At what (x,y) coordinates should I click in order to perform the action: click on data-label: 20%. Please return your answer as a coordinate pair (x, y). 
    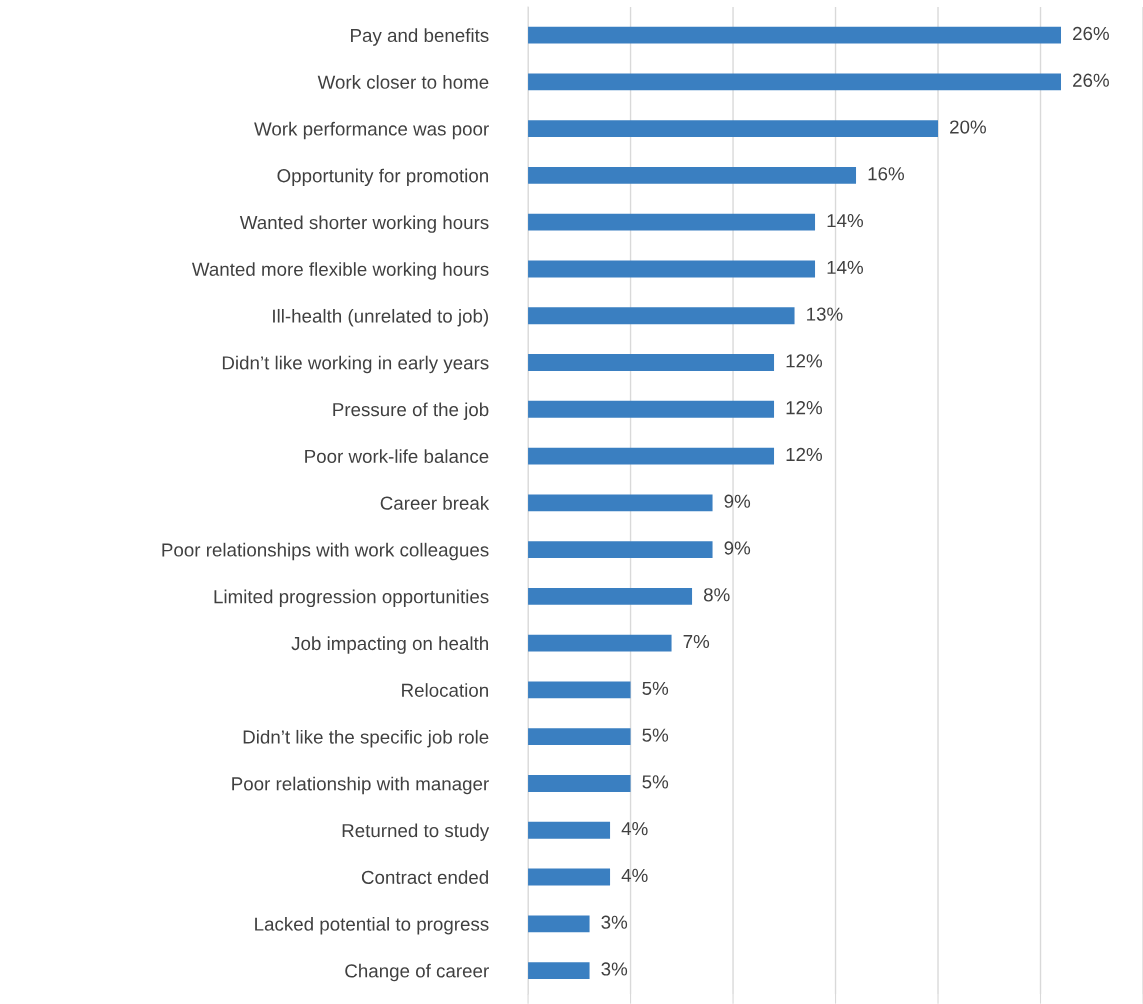
    Looking at the image, I should click on (968, 127).